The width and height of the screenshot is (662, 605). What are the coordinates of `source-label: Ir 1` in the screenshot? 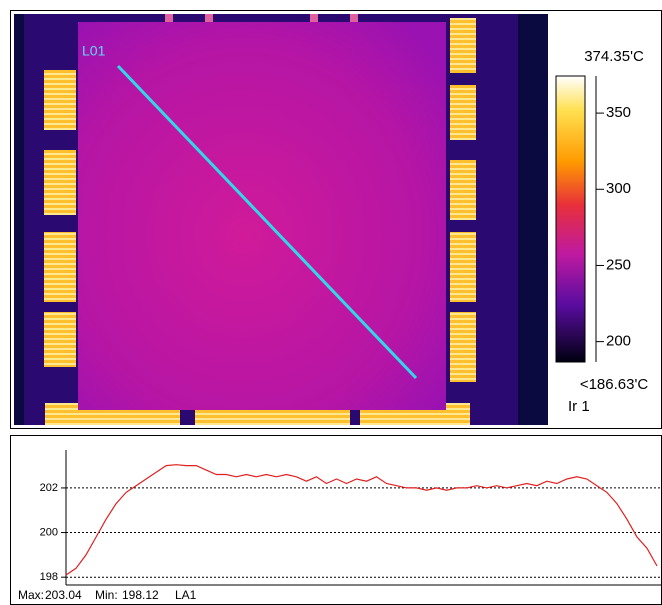 It's located at (579, 406).